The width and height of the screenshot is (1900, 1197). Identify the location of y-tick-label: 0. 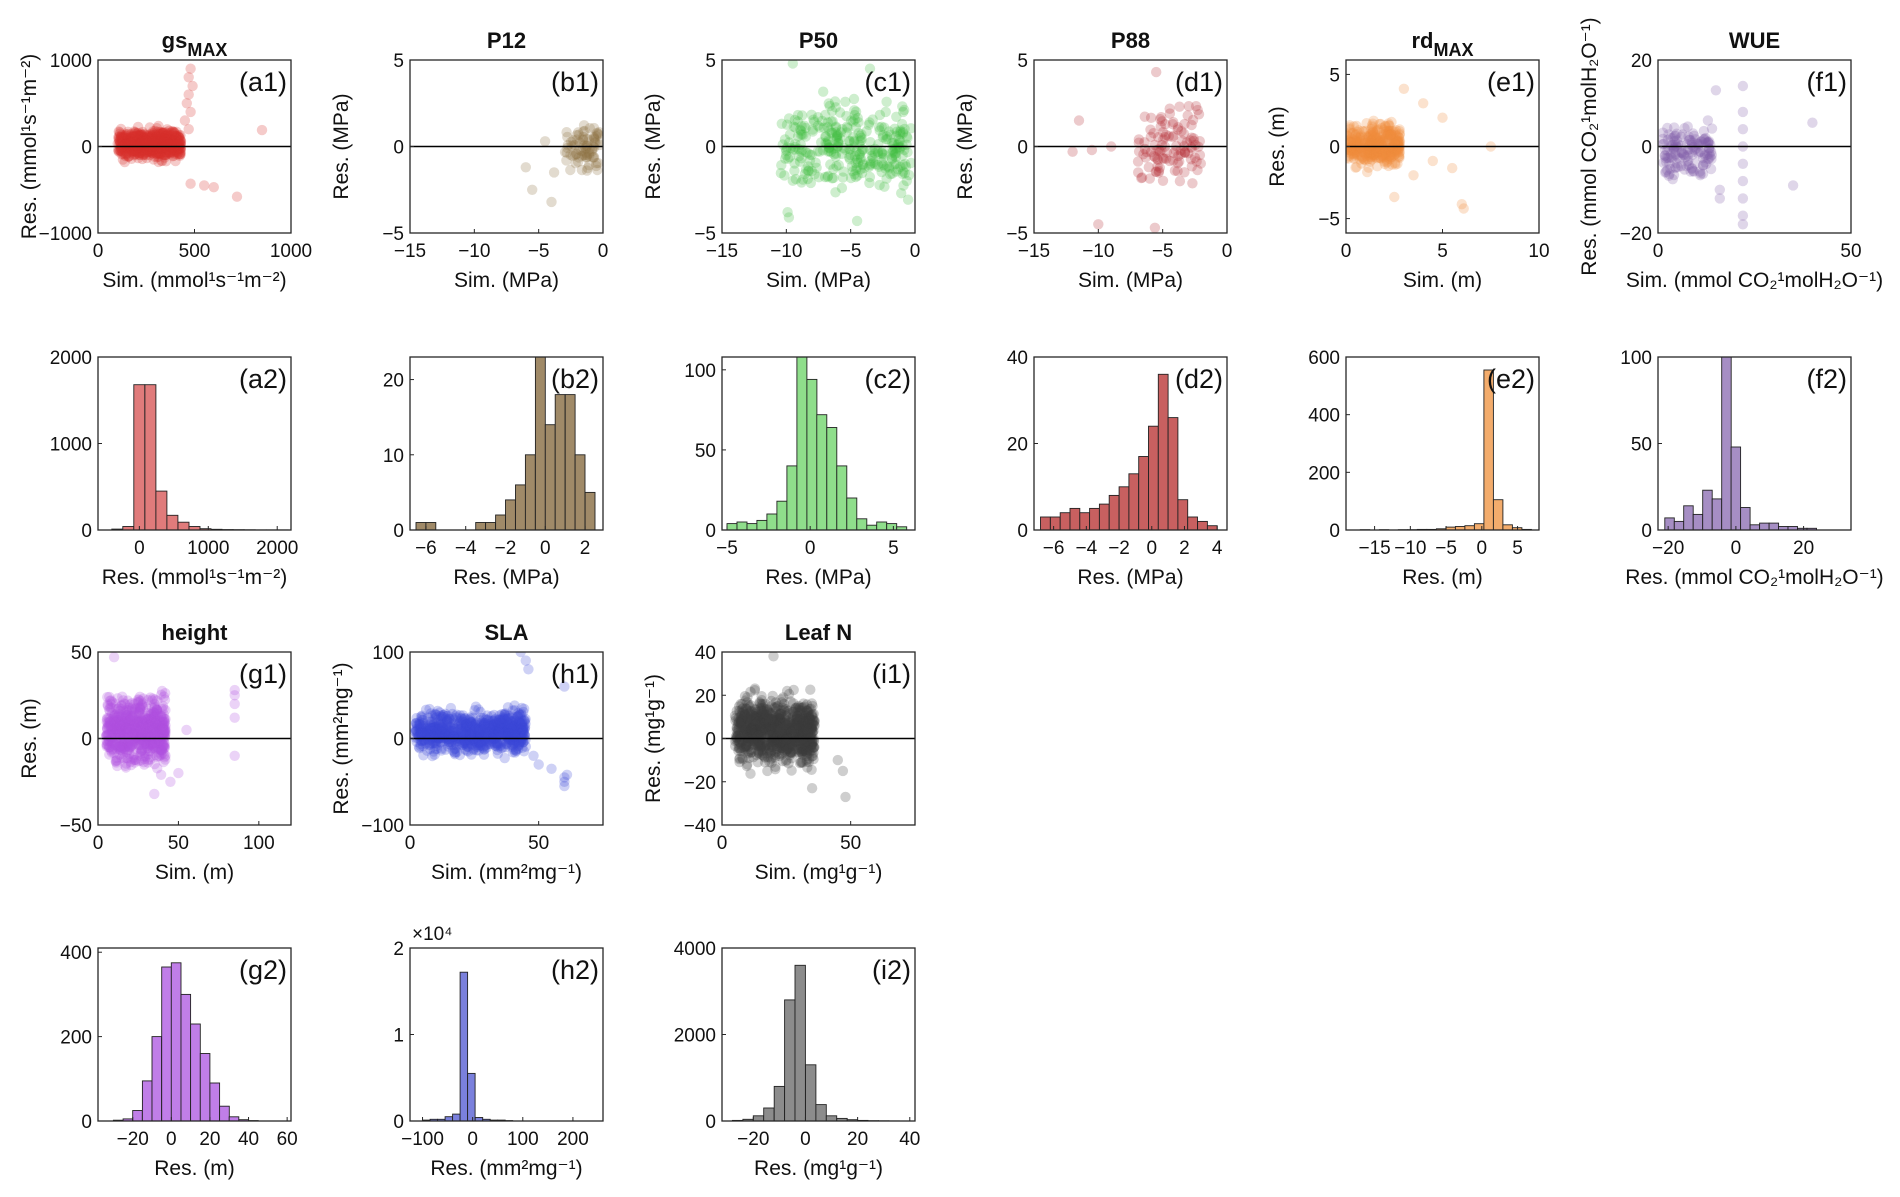
(86, 148).